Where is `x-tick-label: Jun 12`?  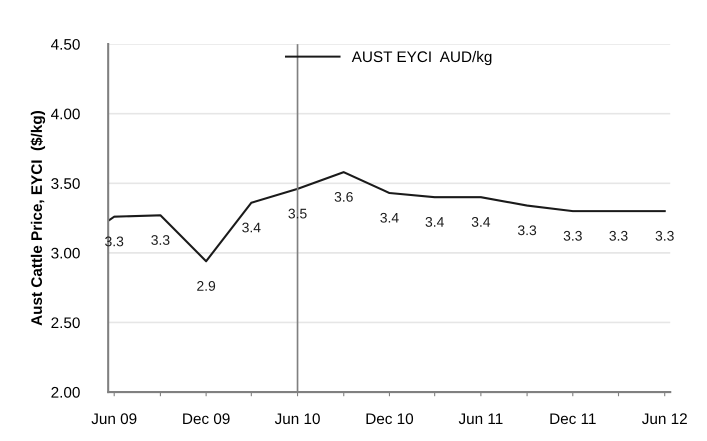 x-tick-label: Jun 12 is located at coordinates (664, 418).